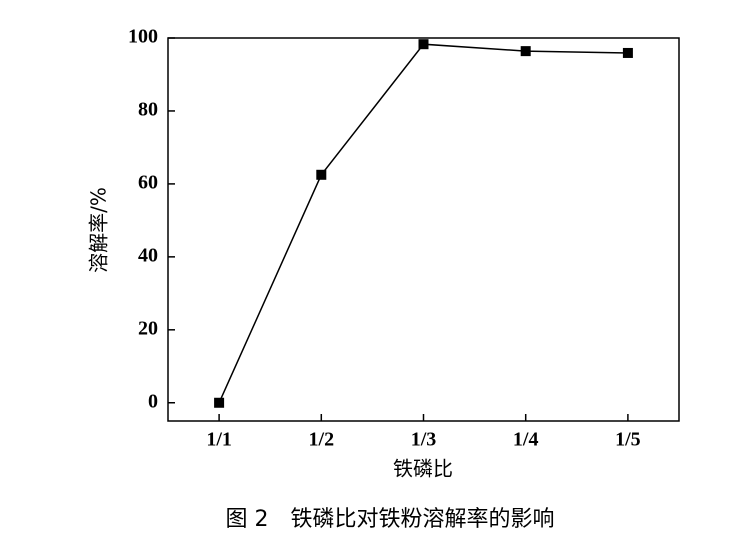 The width and height of the screenshot is (751, 549). I want to click on y-tick-label: 0, so click(153, 401).